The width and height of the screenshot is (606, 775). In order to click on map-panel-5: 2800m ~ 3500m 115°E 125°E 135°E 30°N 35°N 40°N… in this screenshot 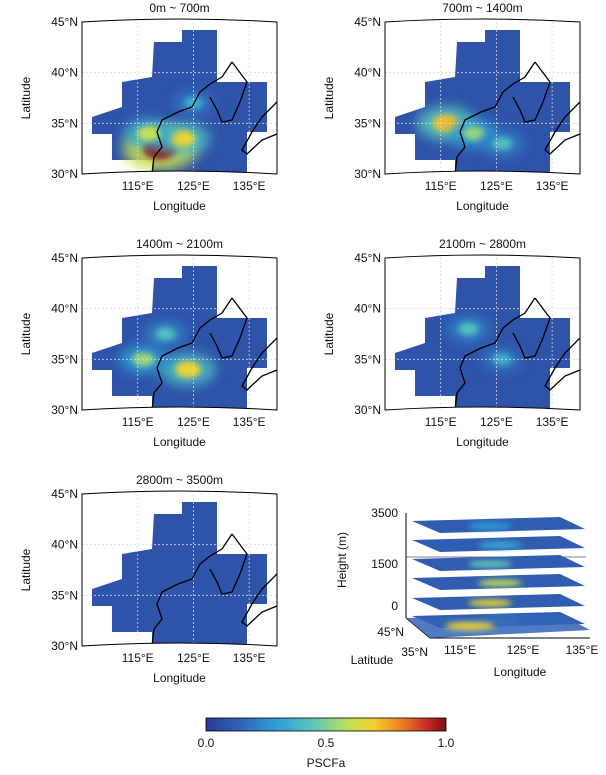, I will do `click(148, 579)`.